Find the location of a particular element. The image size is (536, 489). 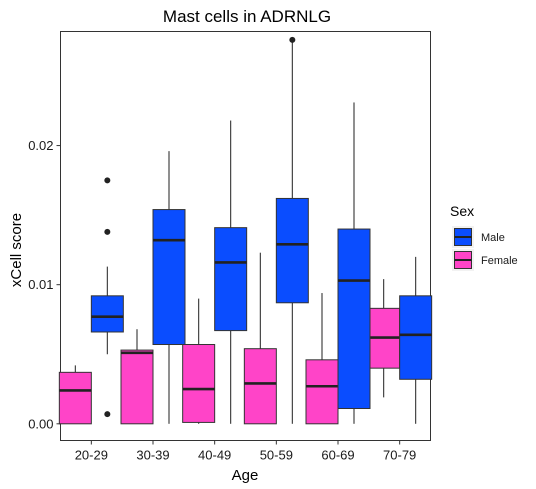

x-axis: 20-29 30-39 40-49 50-59 60-69 70-79 is located at coordinates (245, 451).